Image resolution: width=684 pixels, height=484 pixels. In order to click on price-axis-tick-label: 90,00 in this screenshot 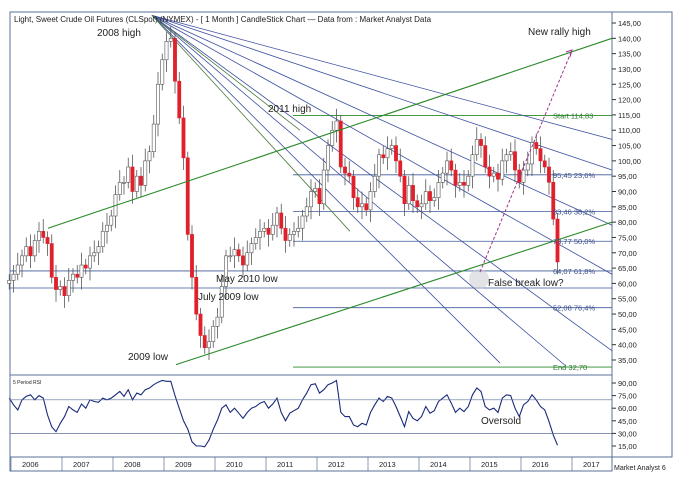, I will do `click(627, 192)`.